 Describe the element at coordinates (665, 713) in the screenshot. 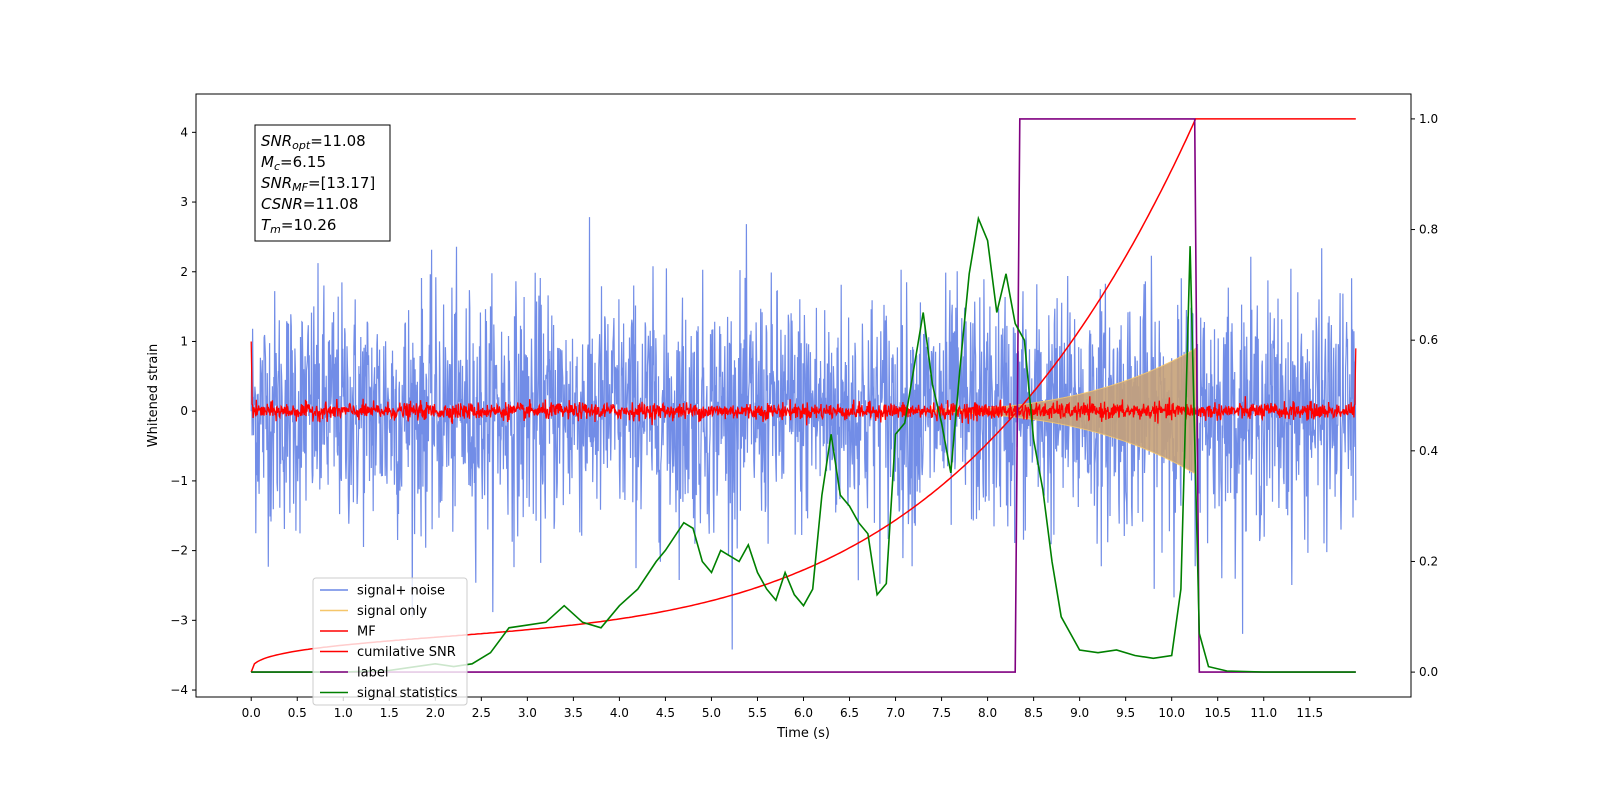

I see `x-tick-label: 4.5` at that location.